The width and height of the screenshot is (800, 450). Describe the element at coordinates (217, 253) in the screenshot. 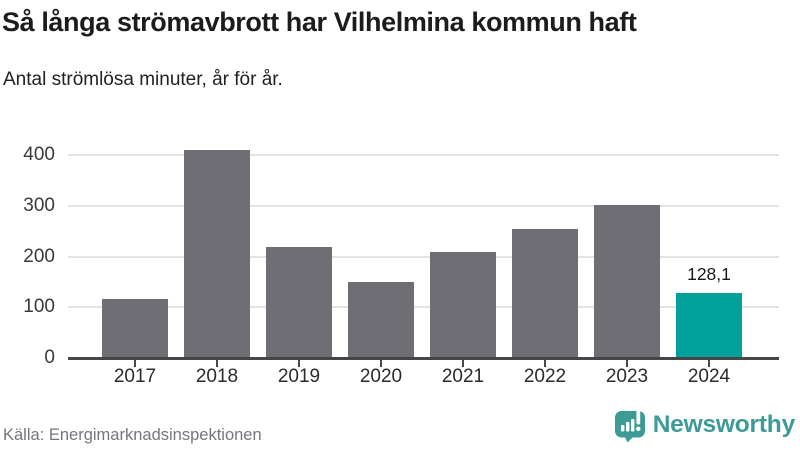

I see `bar-2018` at that location.